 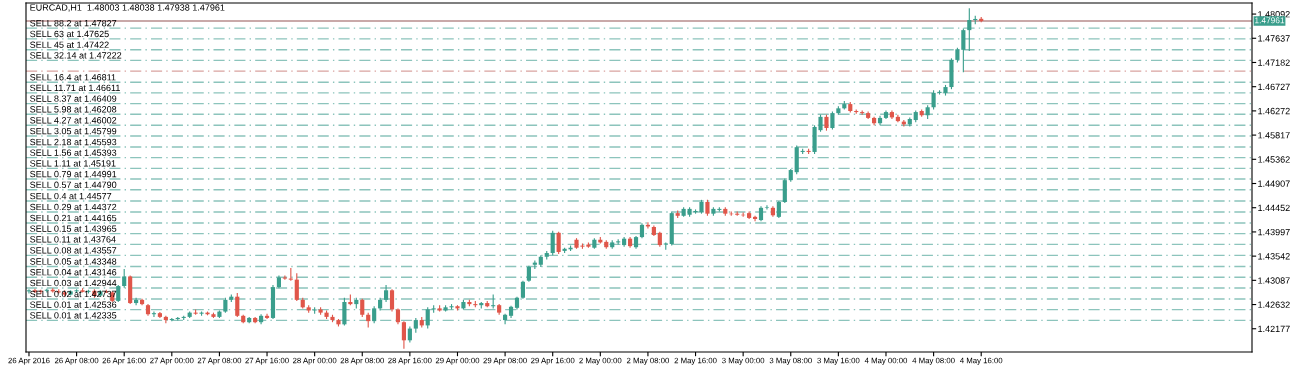 I want to click on ref-line-label: SELL 0.57 at 1.44790, so click(x=73, y=184).